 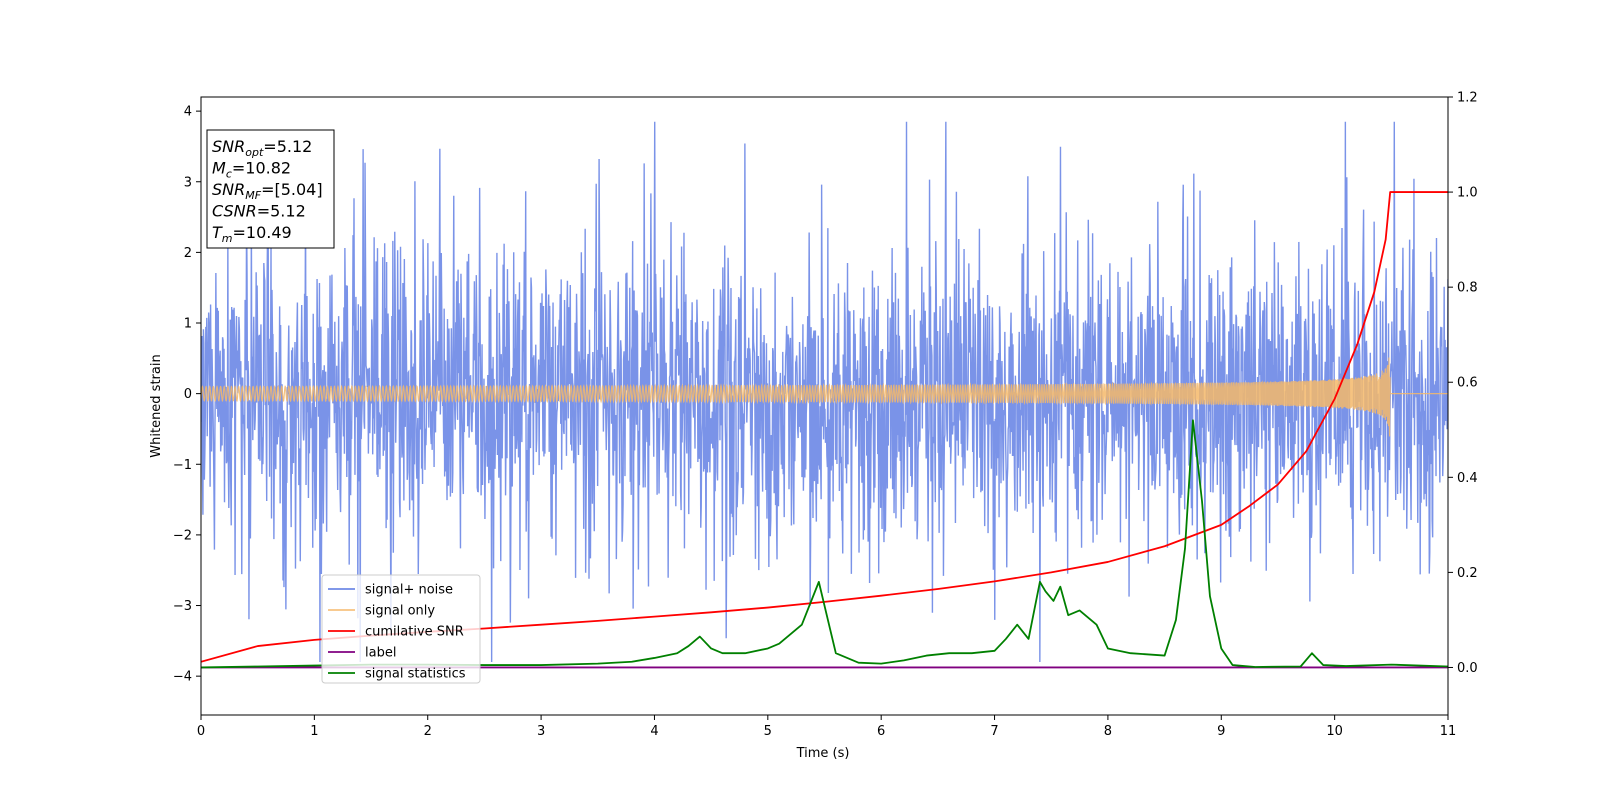 I want to click on x-tick-label: 4, so click(x=654, y=731).